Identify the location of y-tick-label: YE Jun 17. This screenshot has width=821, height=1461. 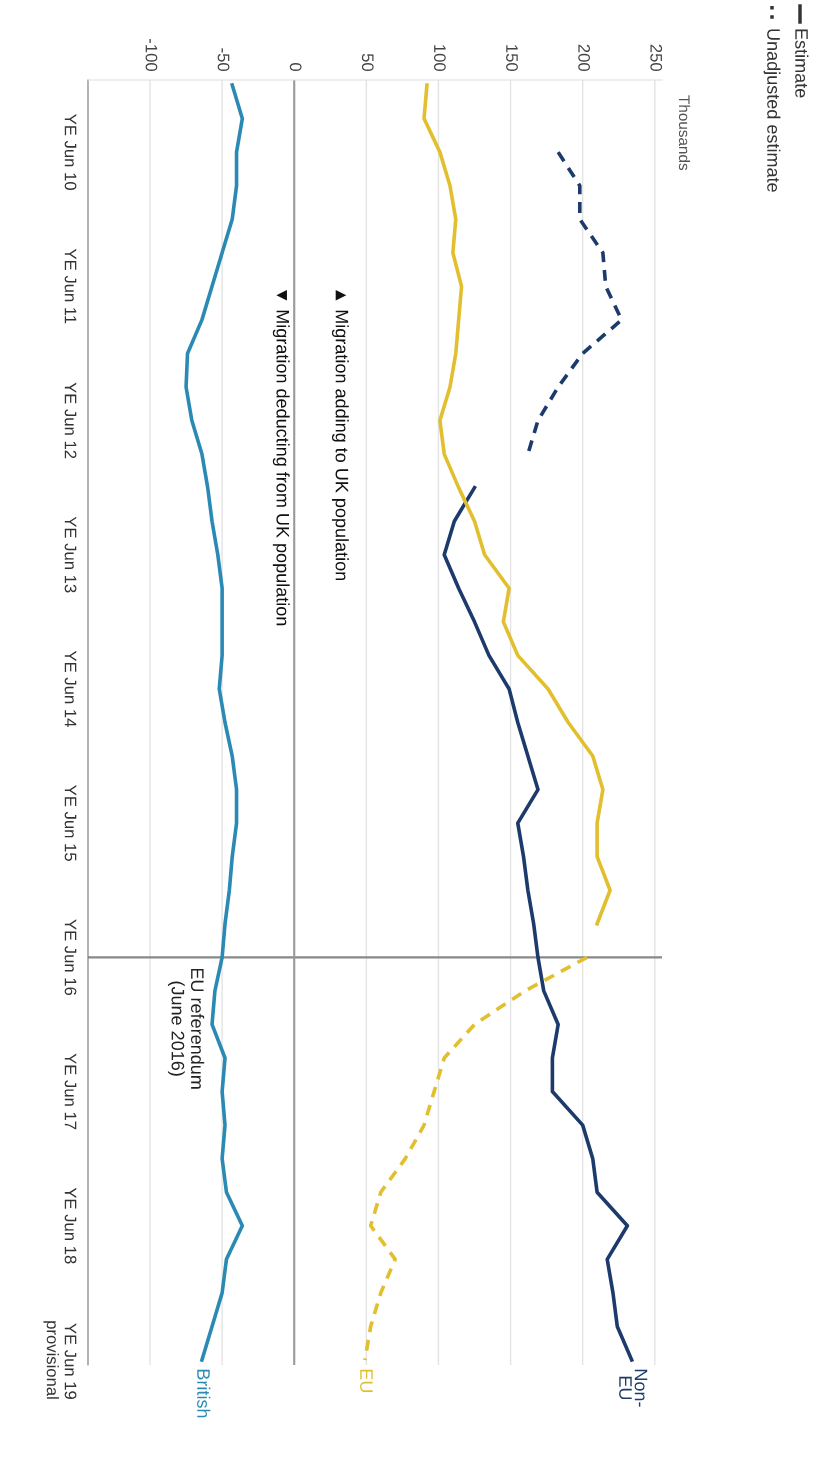
(70, 1091).